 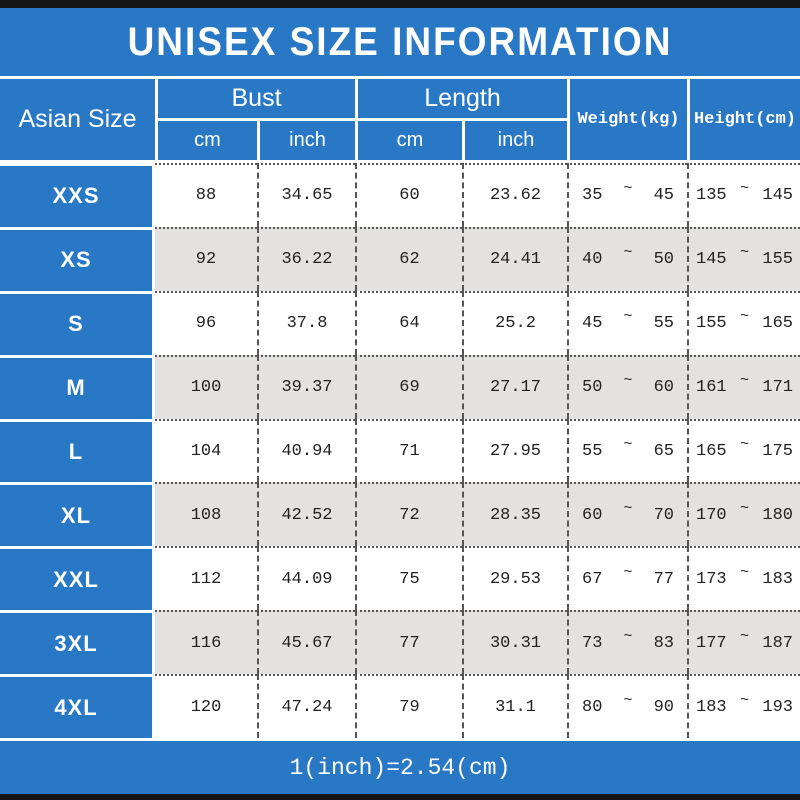 What do you see at coordinates (206, 514) in the screenshot?
I see `bust-cm-value: 108` at bounding box center [206, 514].